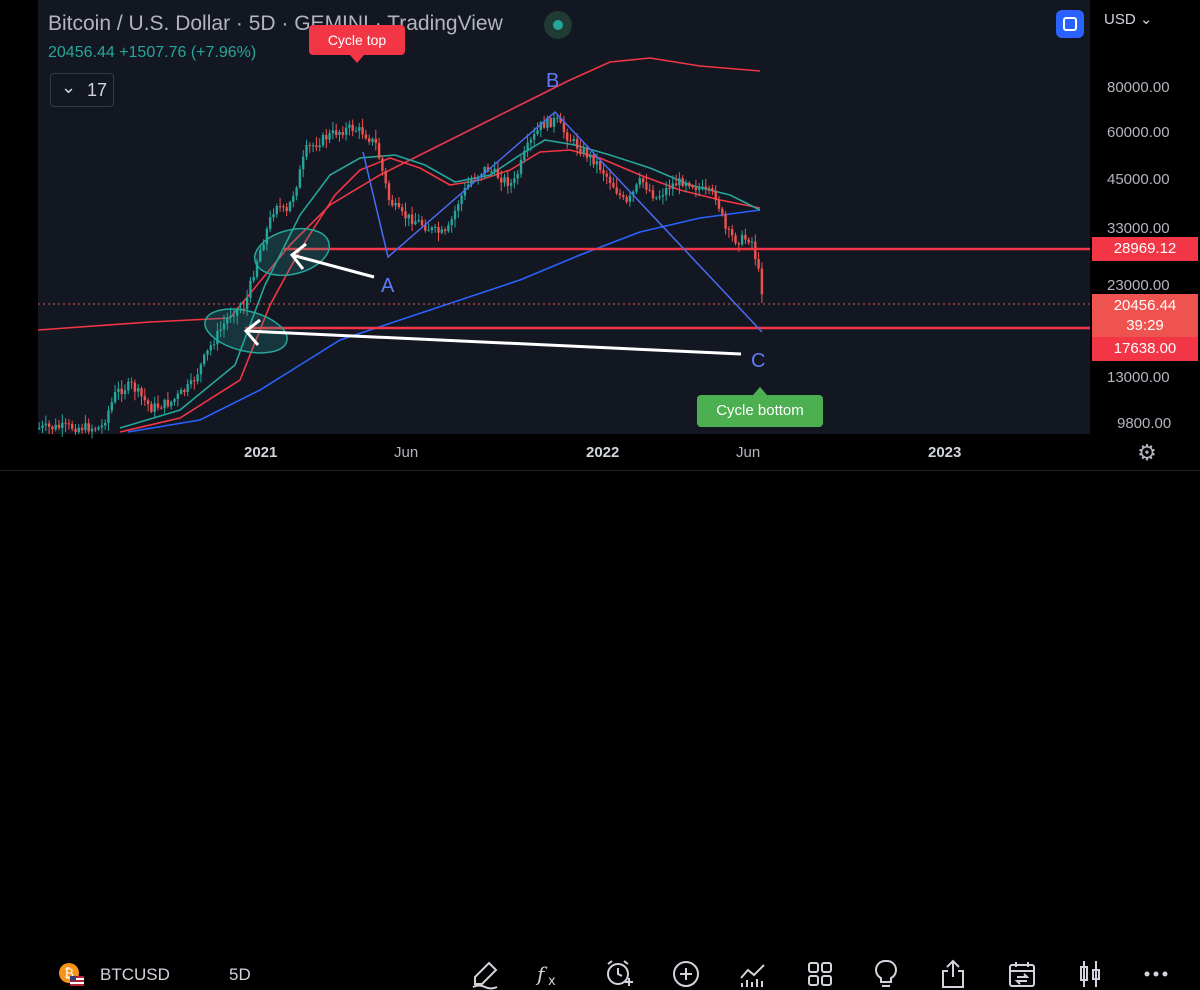 The height and width of the screenshot is (990, 1200). Describe the element at coordinates (1144, 423) in the screenshot. I see `price-tick: 9800.00` at that location.